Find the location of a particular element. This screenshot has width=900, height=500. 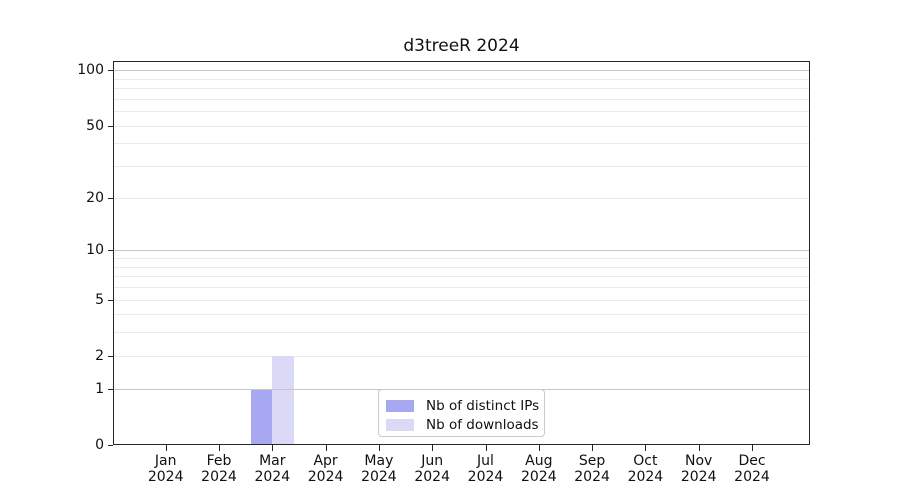

y-tick-label: 0 is located at coordinates (99, 445).